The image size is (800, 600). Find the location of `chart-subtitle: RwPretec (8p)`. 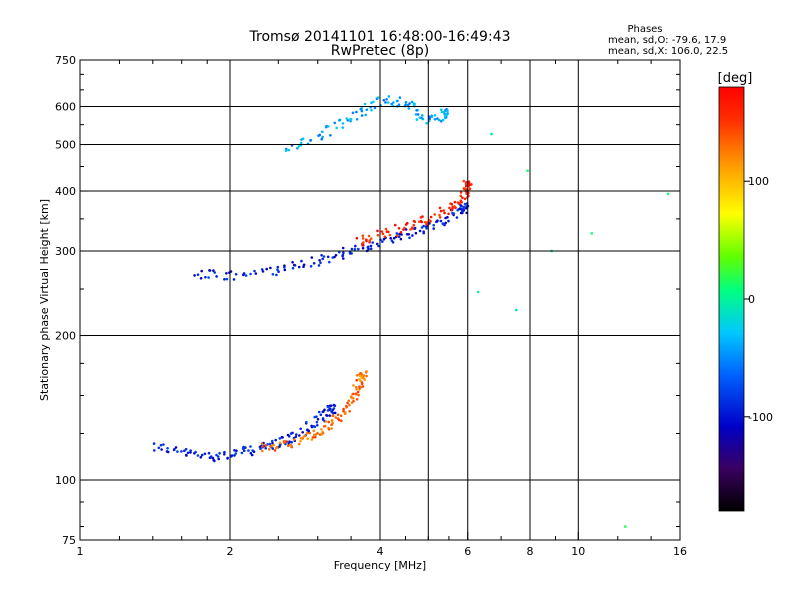

chart-subtitle: RwPretec (8p) is located at coordinates (380, 51).